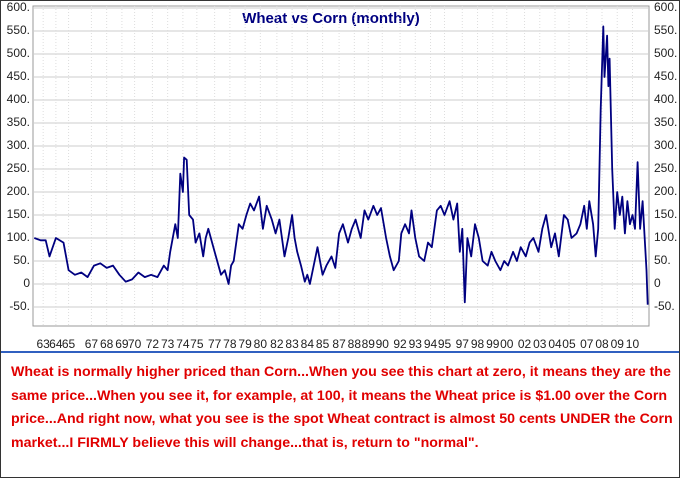  What do you see at coordinates (18, 122) in the screenshot?
I see `y-tick-label: 350.` at bounding box center [18, 122].